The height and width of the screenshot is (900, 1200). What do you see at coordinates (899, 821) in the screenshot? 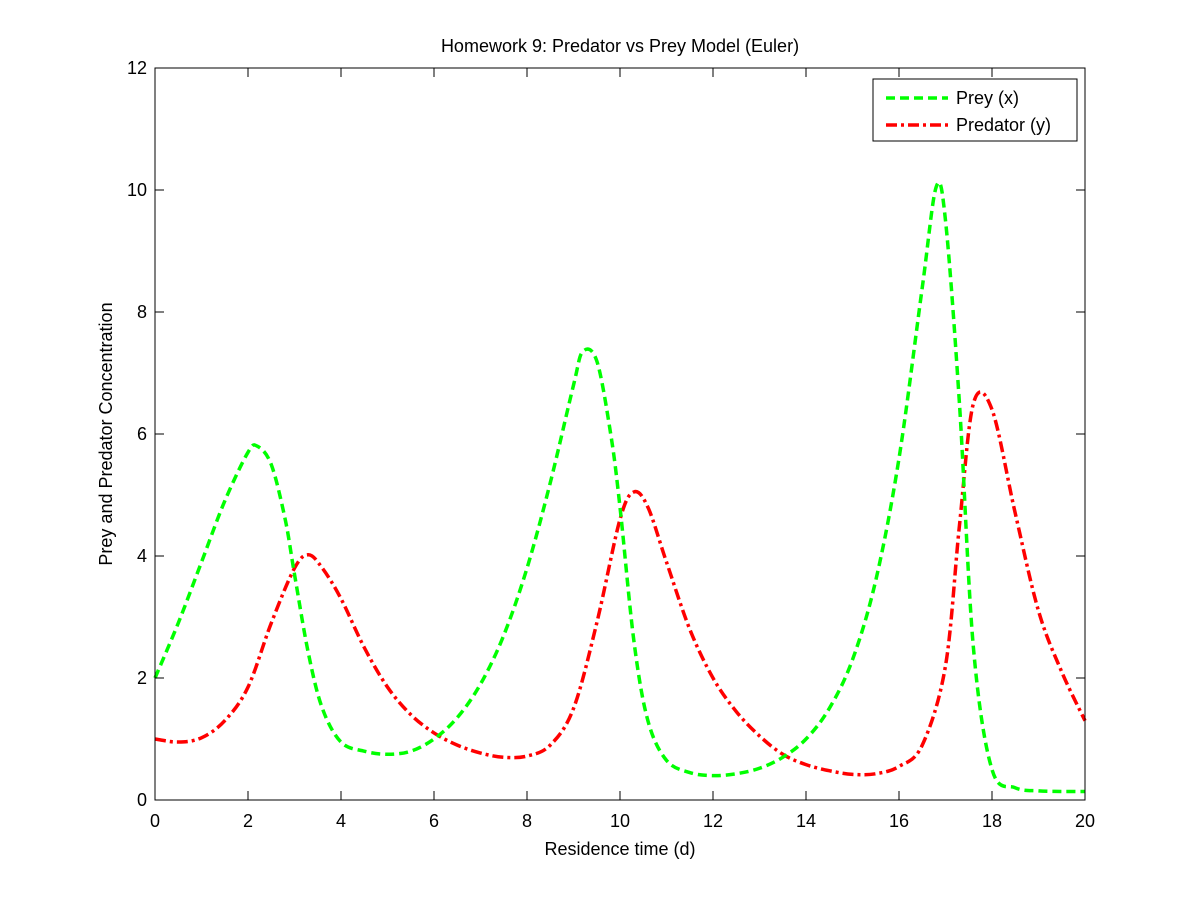
I see `x-tick-label: 16` at bounding box center [899, 821].